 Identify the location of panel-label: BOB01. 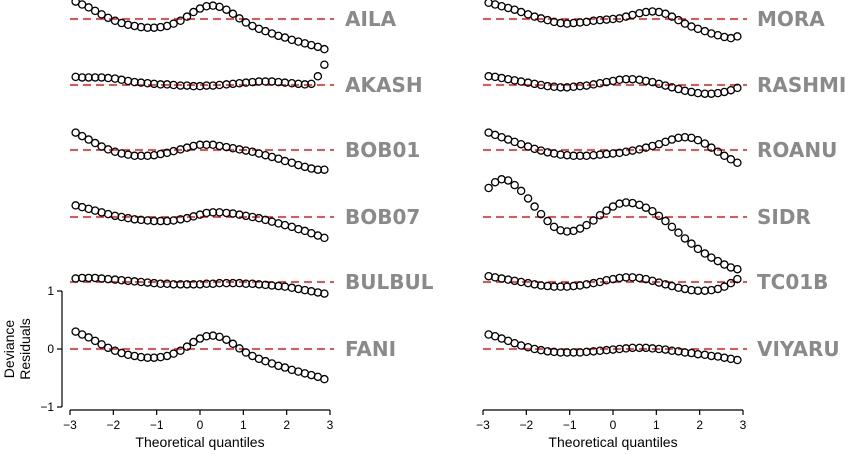
(382, 150).